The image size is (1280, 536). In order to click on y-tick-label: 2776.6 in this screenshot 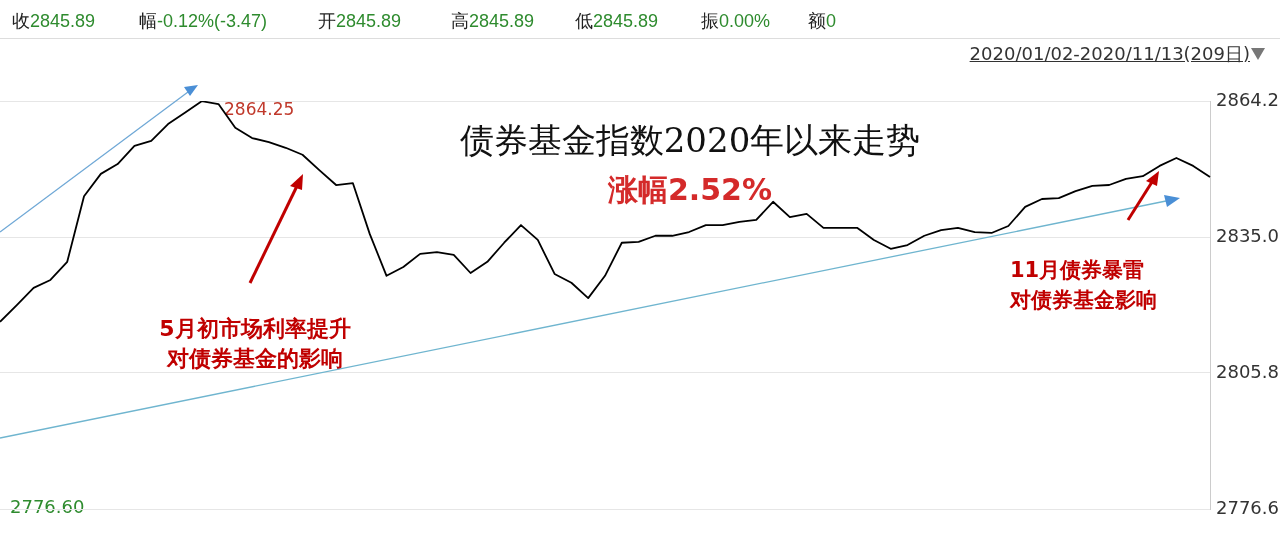, I will do `click(1247, 507)`.